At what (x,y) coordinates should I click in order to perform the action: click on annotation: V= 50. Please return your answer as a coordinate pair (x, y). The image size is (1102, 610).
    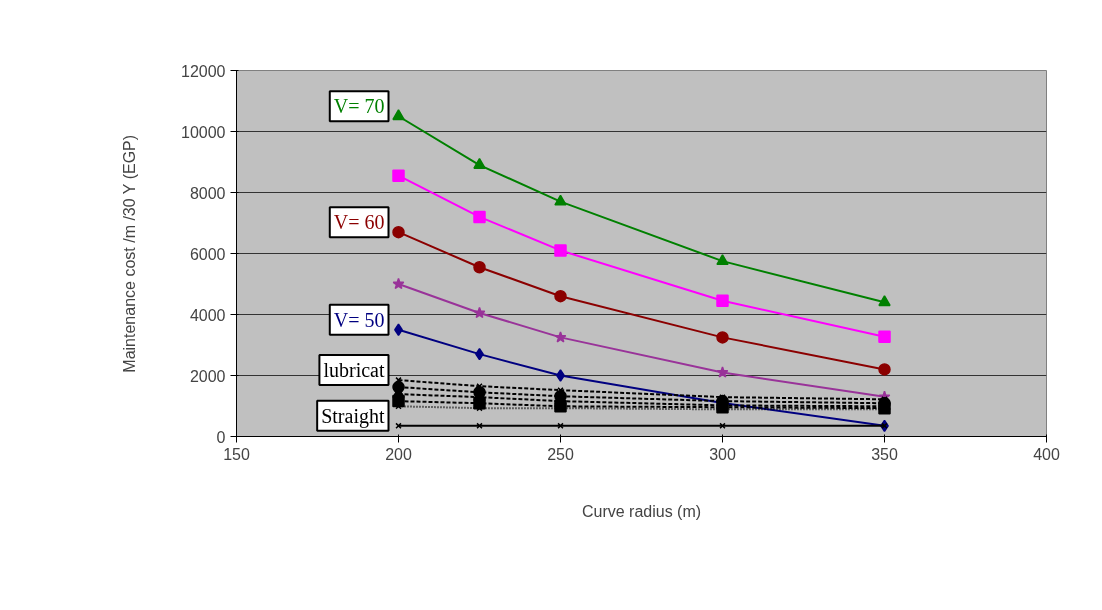
    Looking at the image, I should click on (359, 319).